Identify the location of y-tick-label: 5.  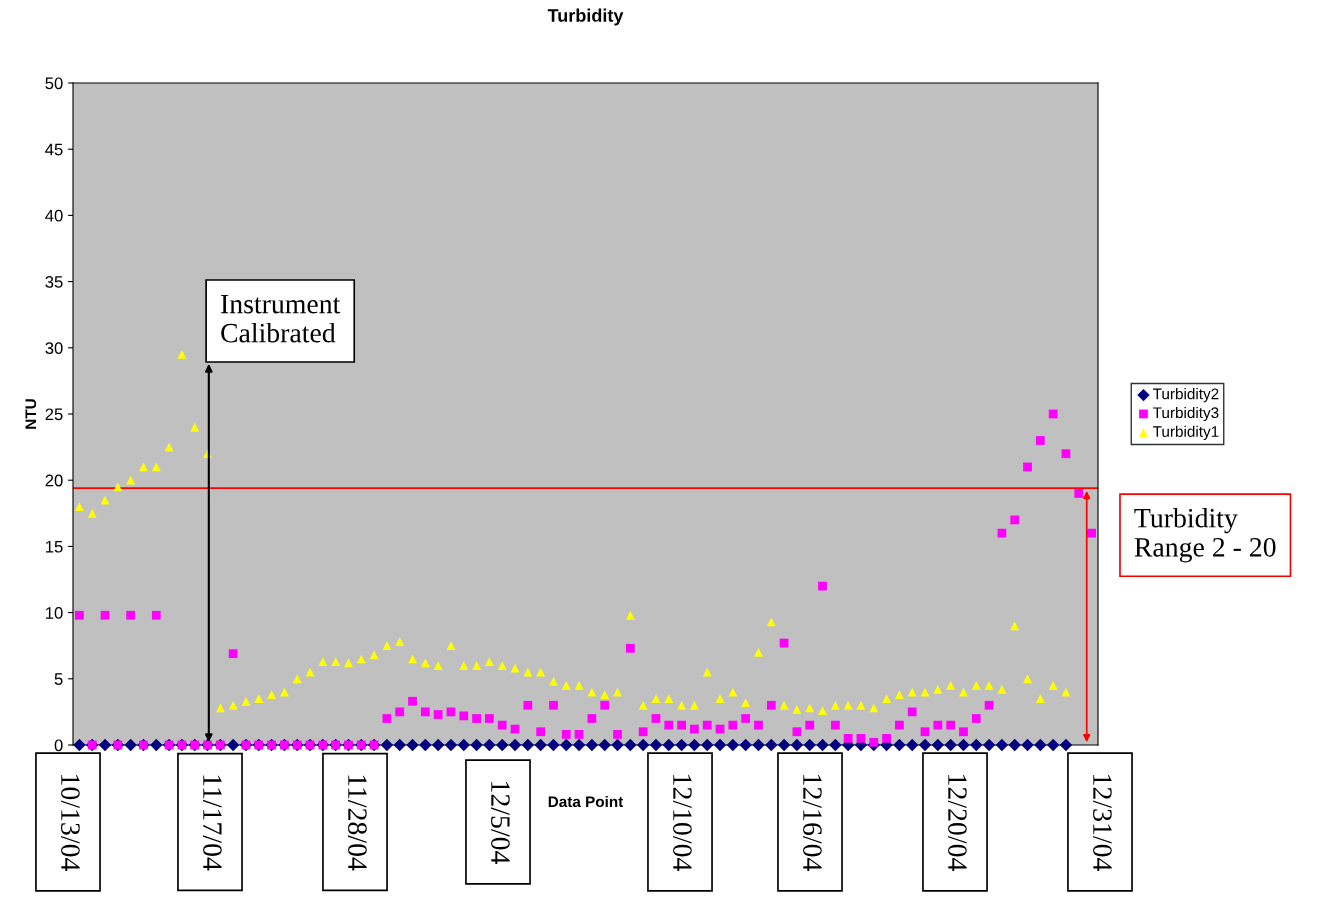
(58, 679).